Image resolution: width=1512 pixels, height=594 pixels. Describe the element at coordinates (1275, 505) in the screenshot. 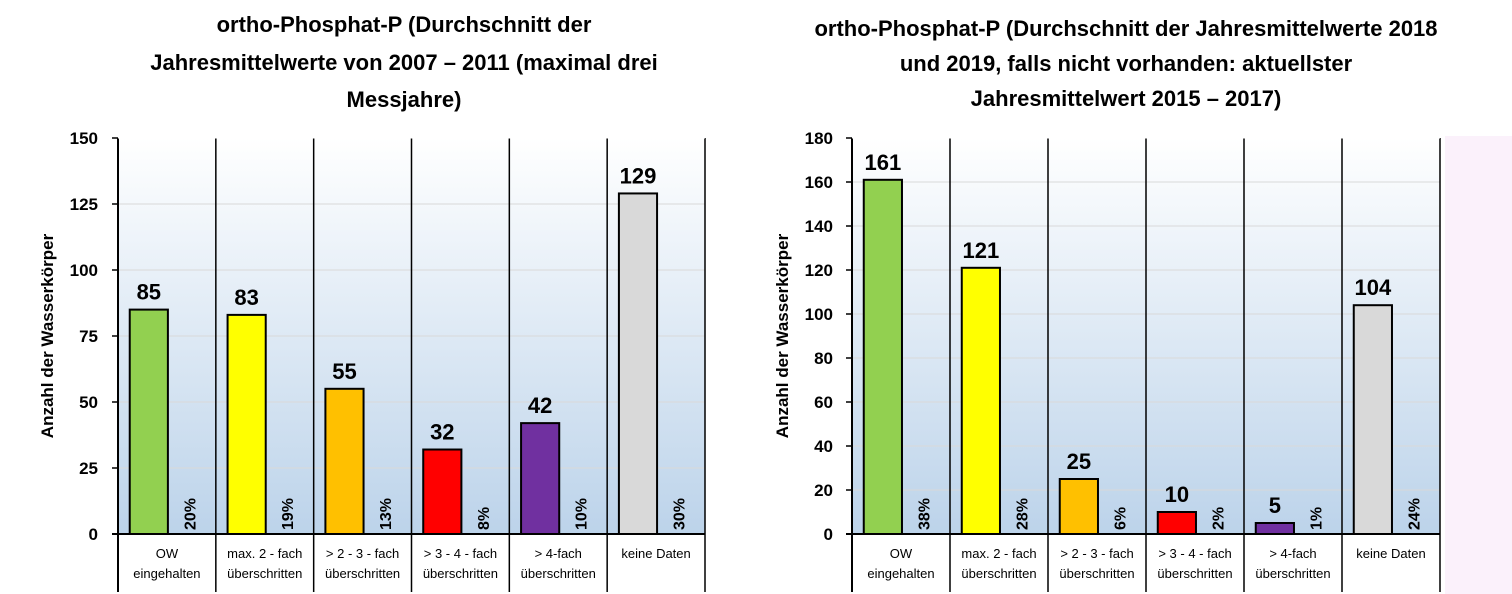

I see `bar-value-label: 5` at that location.